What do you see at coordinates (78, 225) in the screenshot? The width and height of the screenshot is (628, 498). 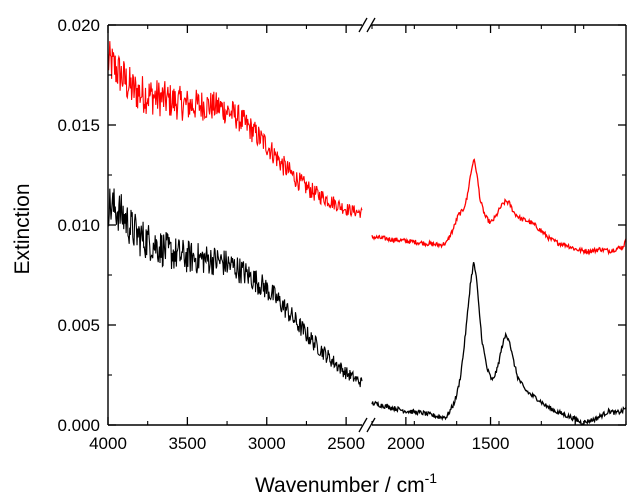 I see `y-tick-label: 0.010` at bounding box center [78, 225].